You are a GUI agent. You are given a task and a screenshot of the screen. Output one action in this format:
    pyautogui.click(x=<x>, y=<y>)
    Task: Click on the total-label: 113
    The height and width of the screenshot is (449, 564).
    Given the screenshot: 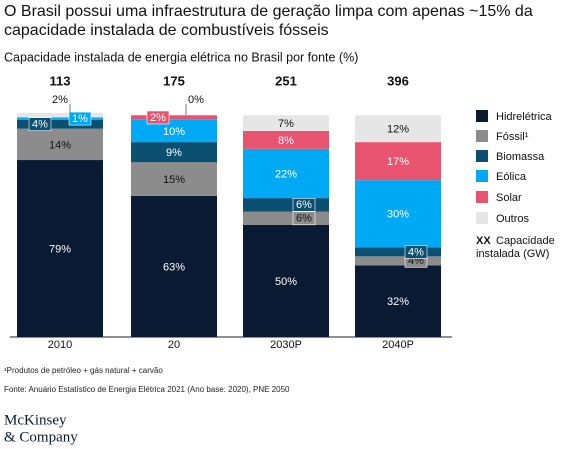 What is the action you would take?
    pyautogui.click(x=60, y=80)
    